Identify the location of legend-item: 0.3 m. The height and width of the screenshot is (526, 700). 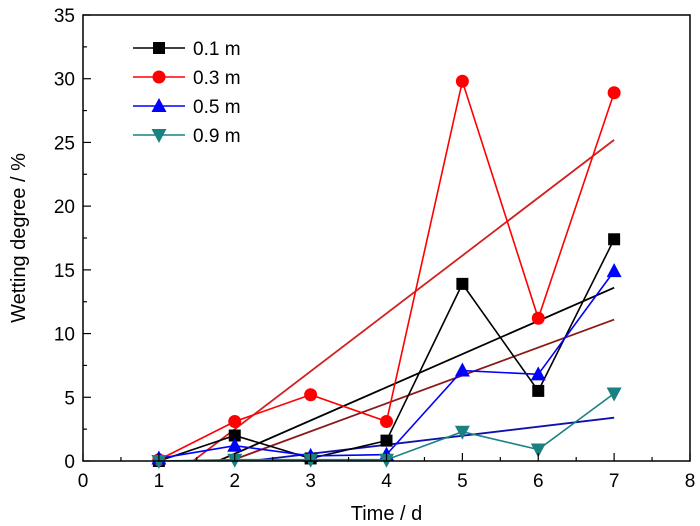
(187, 78).